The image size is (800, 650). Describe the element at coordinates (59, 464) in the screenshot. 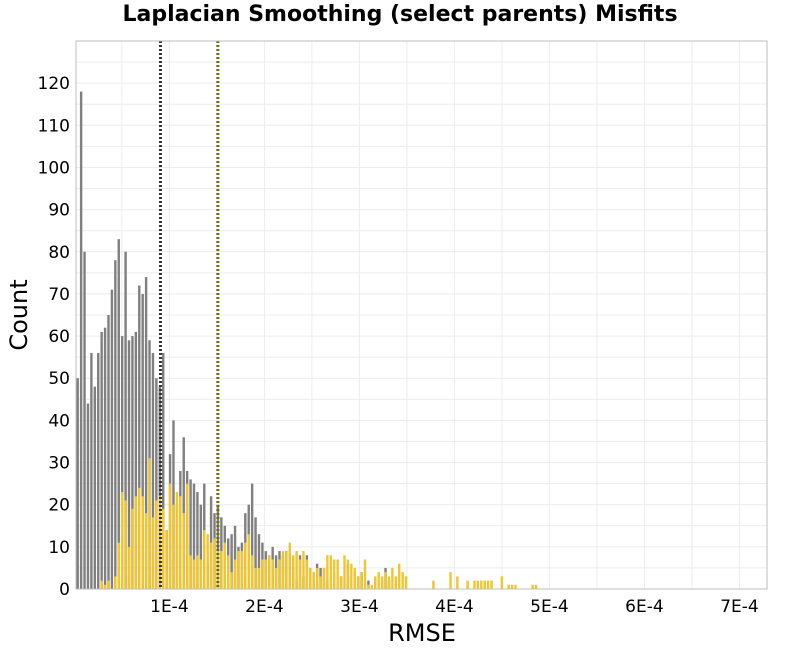

I see `y-tick-label: 30` at that location.